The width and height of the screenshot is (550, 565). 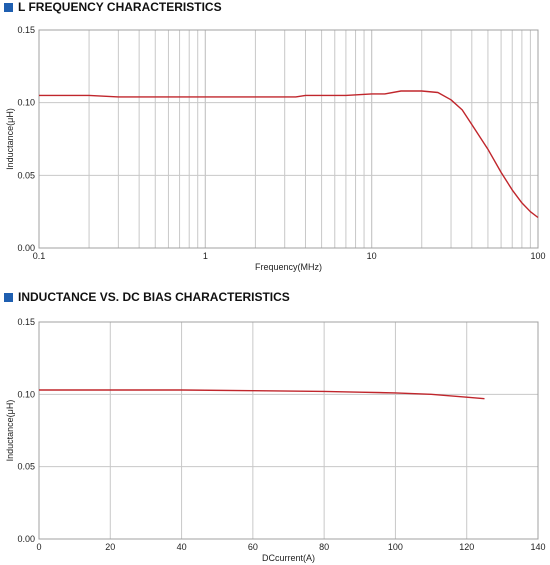 What do you see at coordinates (466, 547) in the screenshot?
I see `x-tick-label: 120` at bounding box center [466, 547].